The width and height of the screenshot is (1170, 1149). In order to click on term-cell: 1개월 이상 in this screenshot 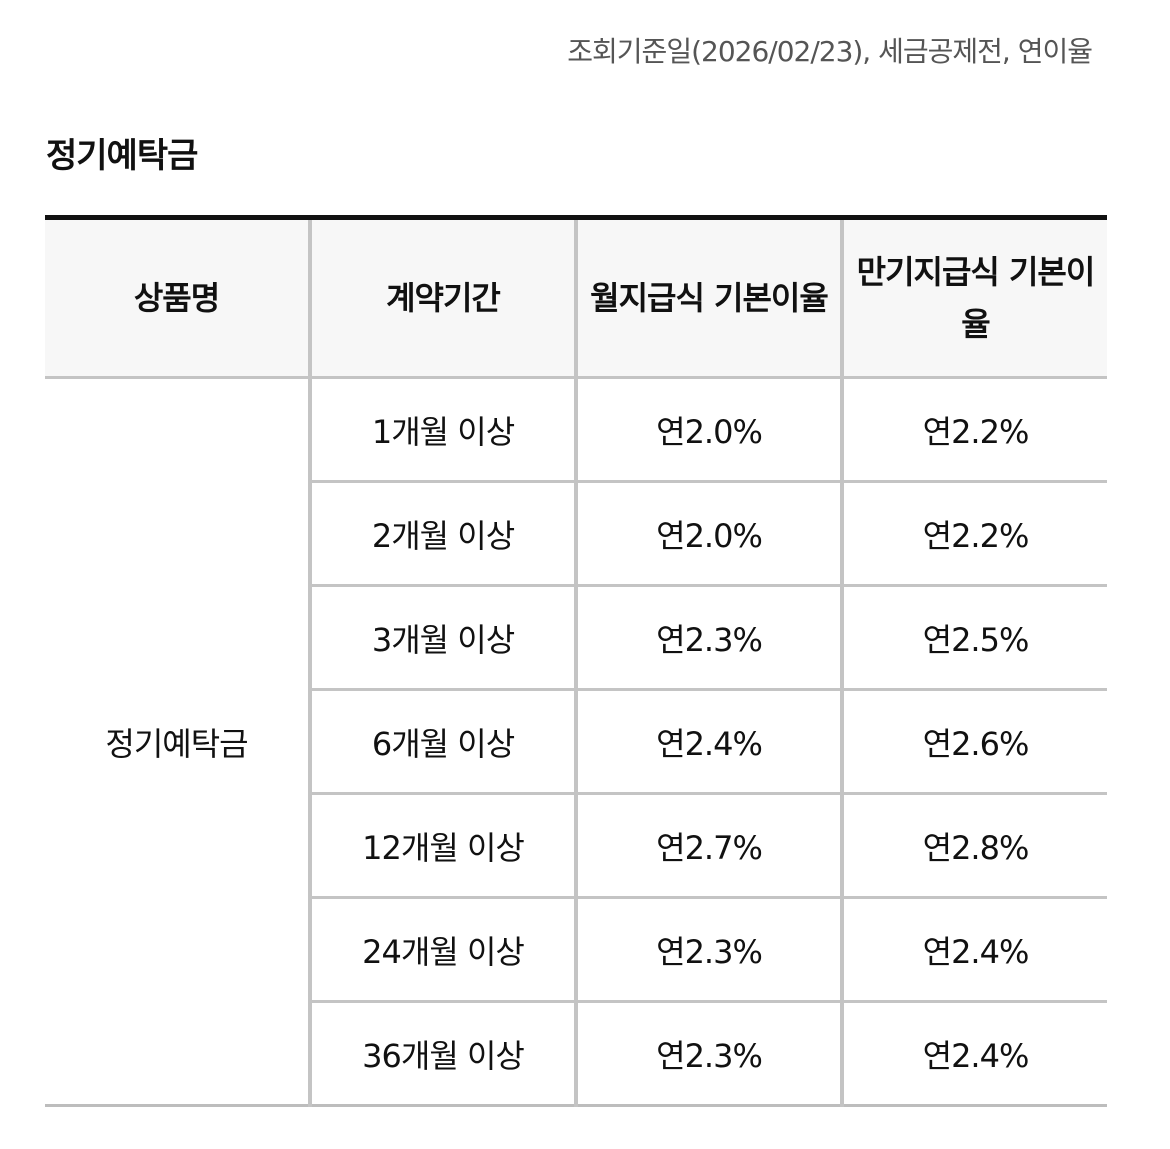, I will do `click(442, 430)`.